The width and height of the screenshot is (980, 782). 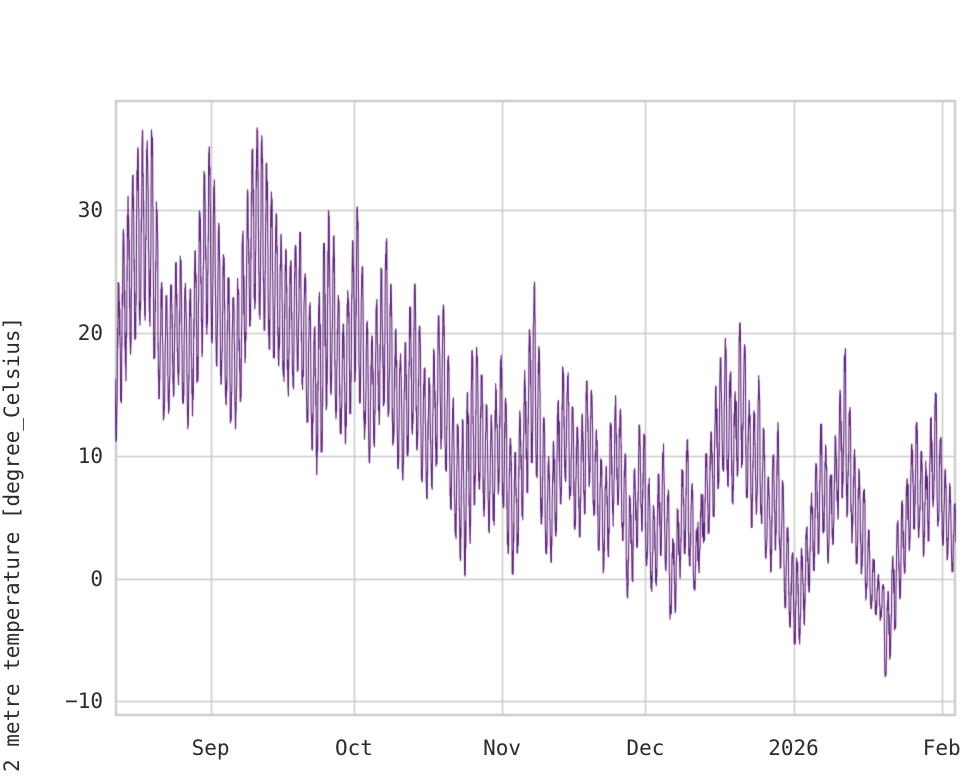 I want to click on x-tick-label: Nov, so click(x=502, y=748).